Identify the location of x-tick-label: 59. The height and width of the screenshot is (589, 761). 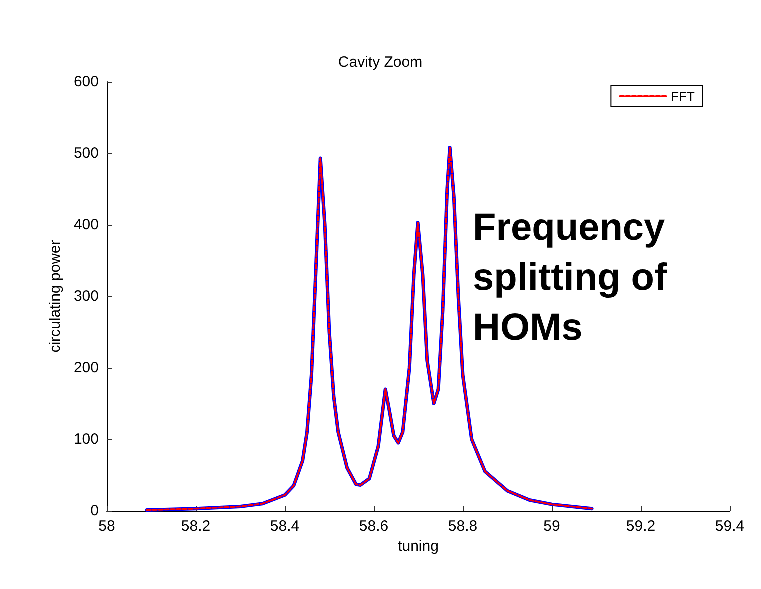
(552, 526).